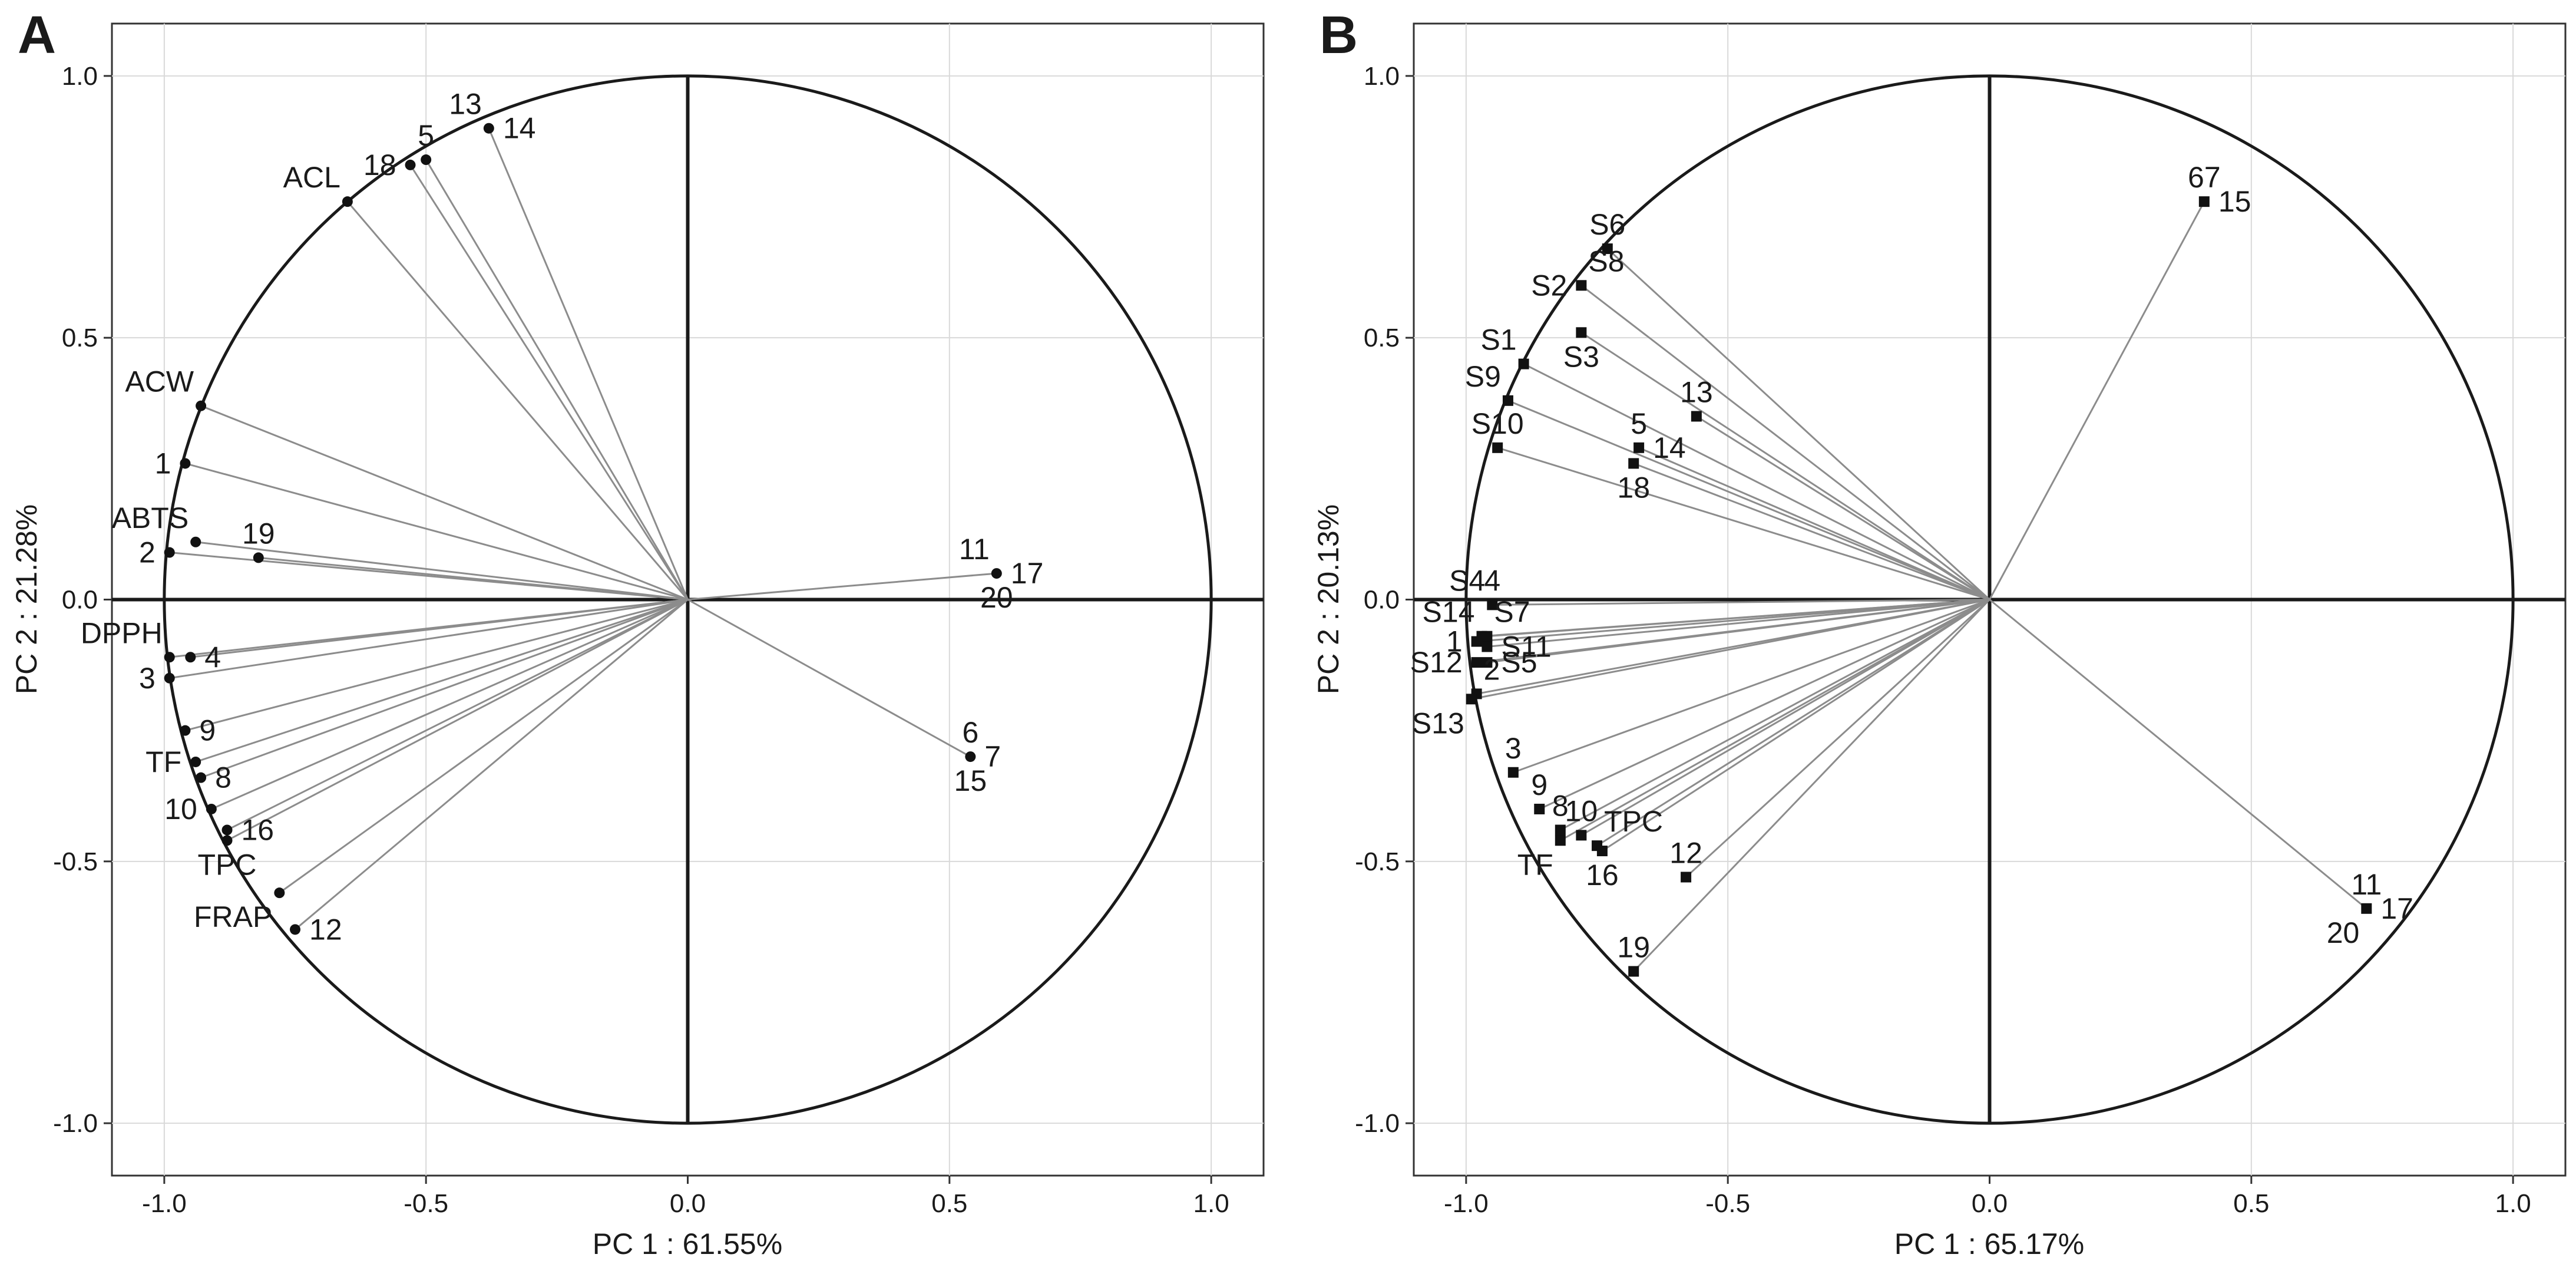  What do you see at coordinates (80, 600) in the screenshot?
I see `y-tick-label: 0.0` at bounding box center [80, 600].